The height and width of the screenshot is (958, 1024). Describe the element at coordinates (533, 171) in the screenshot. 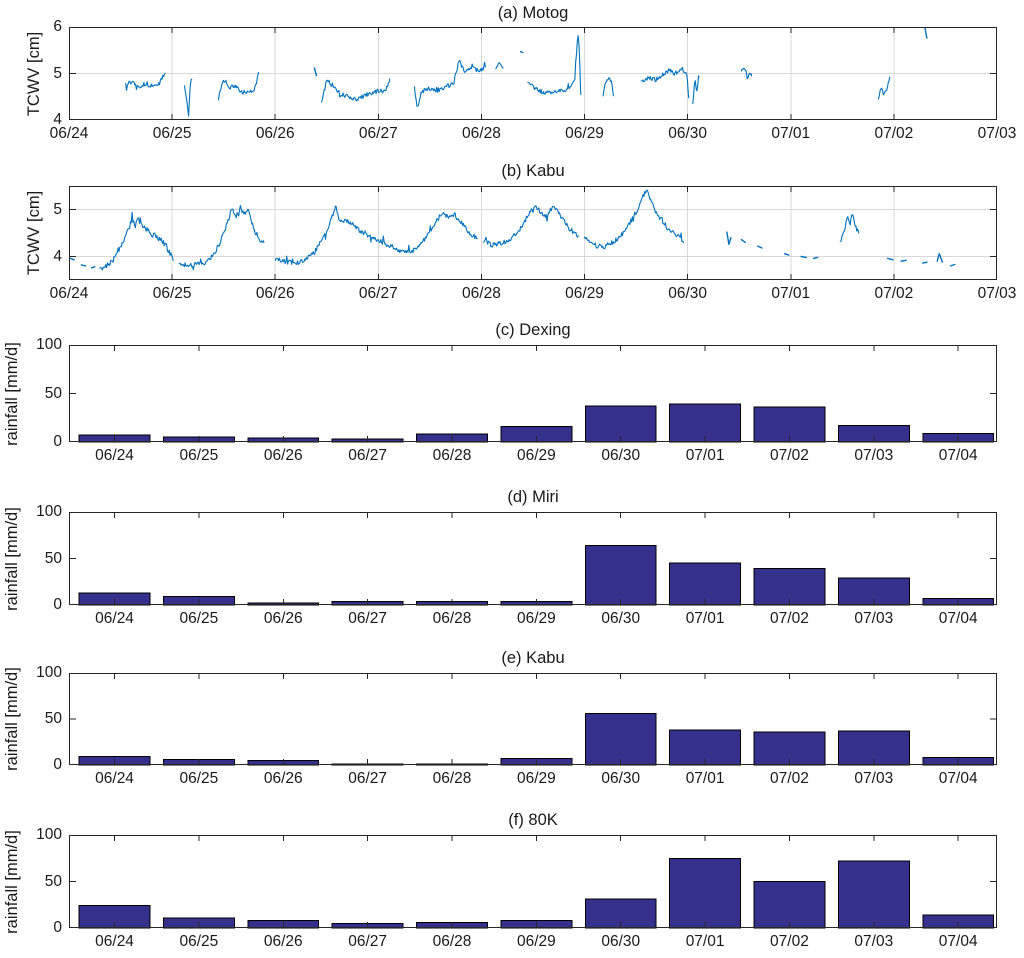

I see `panel-title: (b) Kabu` at that location.